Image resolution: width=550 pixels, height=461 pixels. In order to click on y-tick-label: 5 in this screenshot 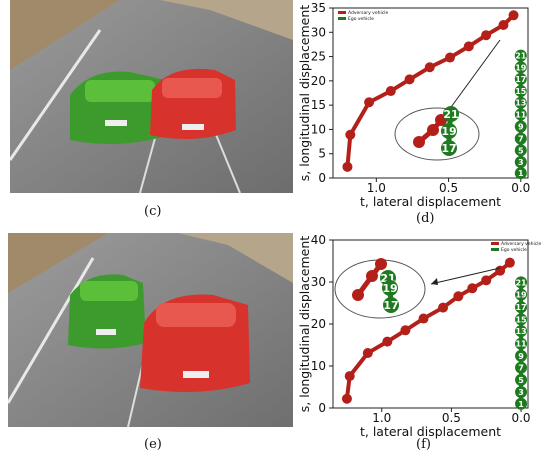, I will do `click(322, 154)`.